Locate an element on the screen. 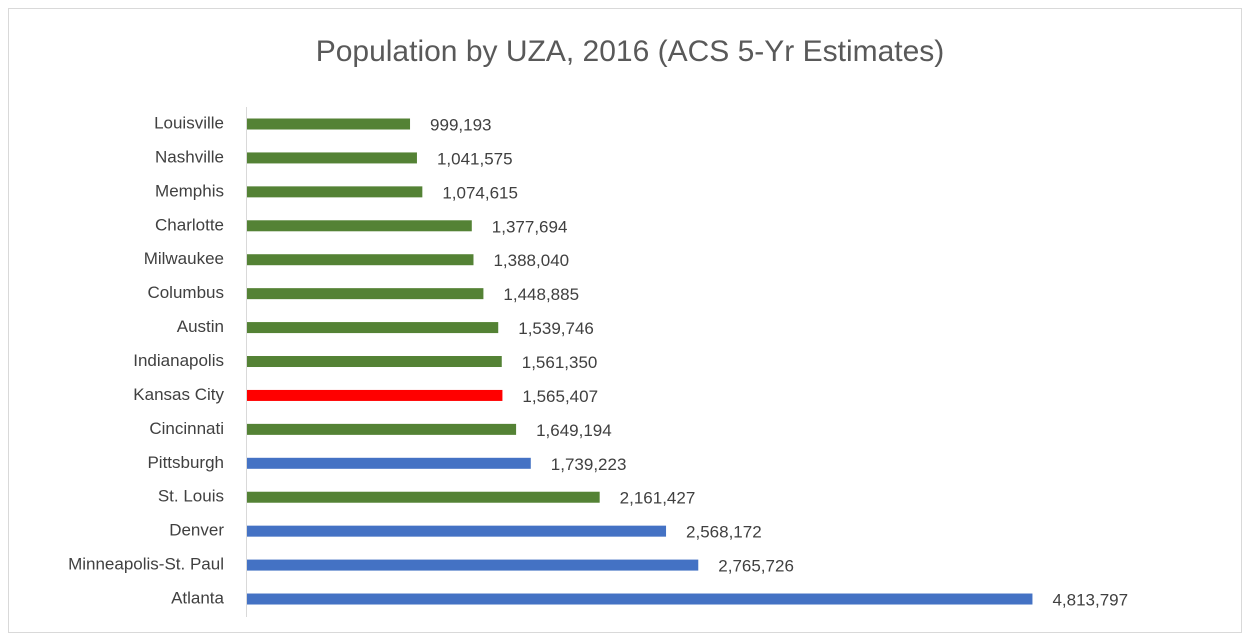  data-label: 4,813,797 is located at coordinates (1090, 600).